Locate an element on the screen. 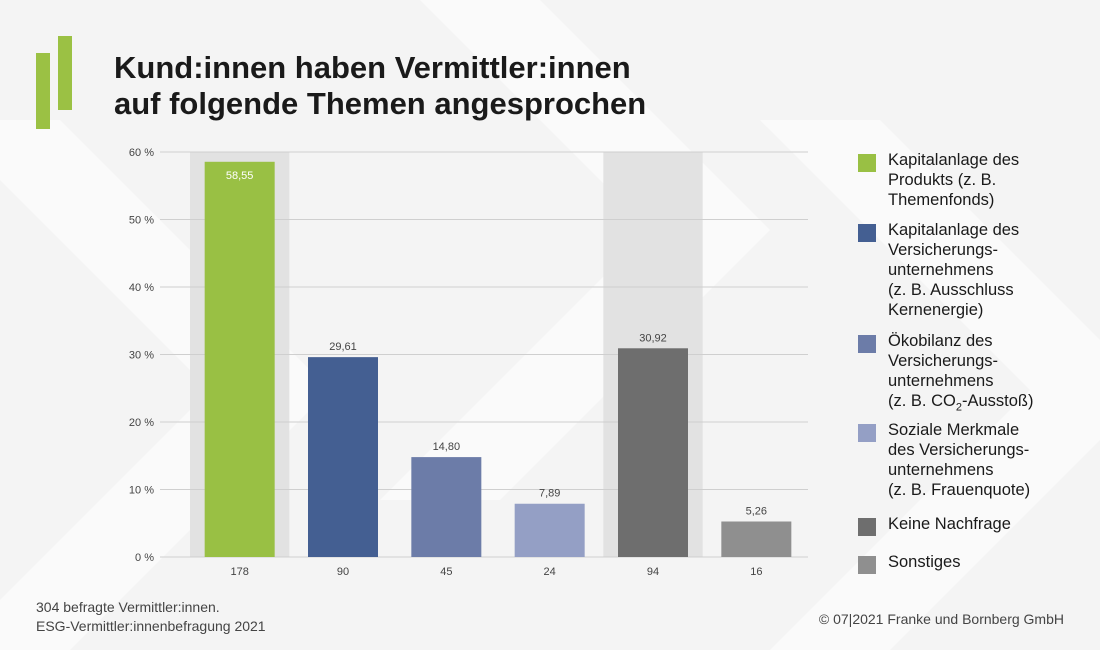  y-tick-label: 50 % is located at coordinates (141, 221).